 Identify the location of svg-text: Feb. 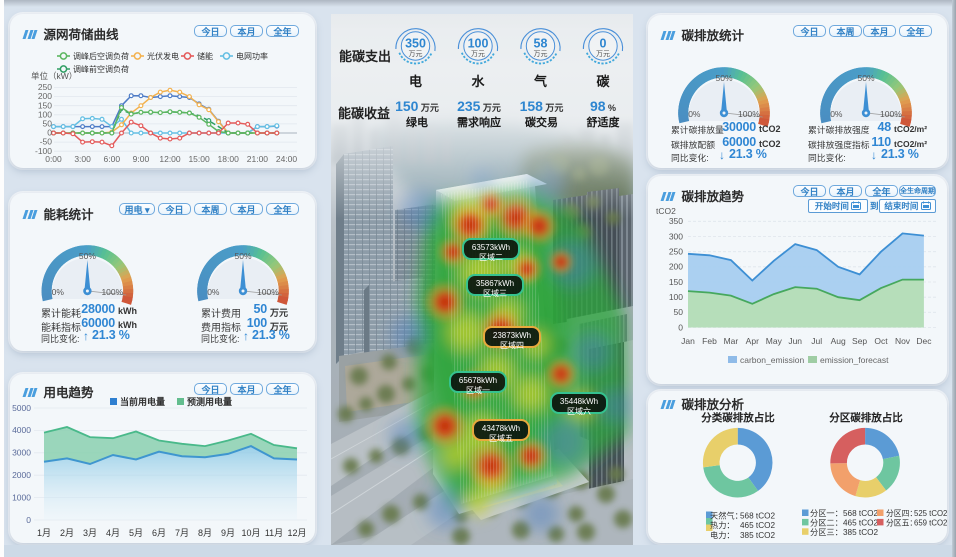
(709, 341).